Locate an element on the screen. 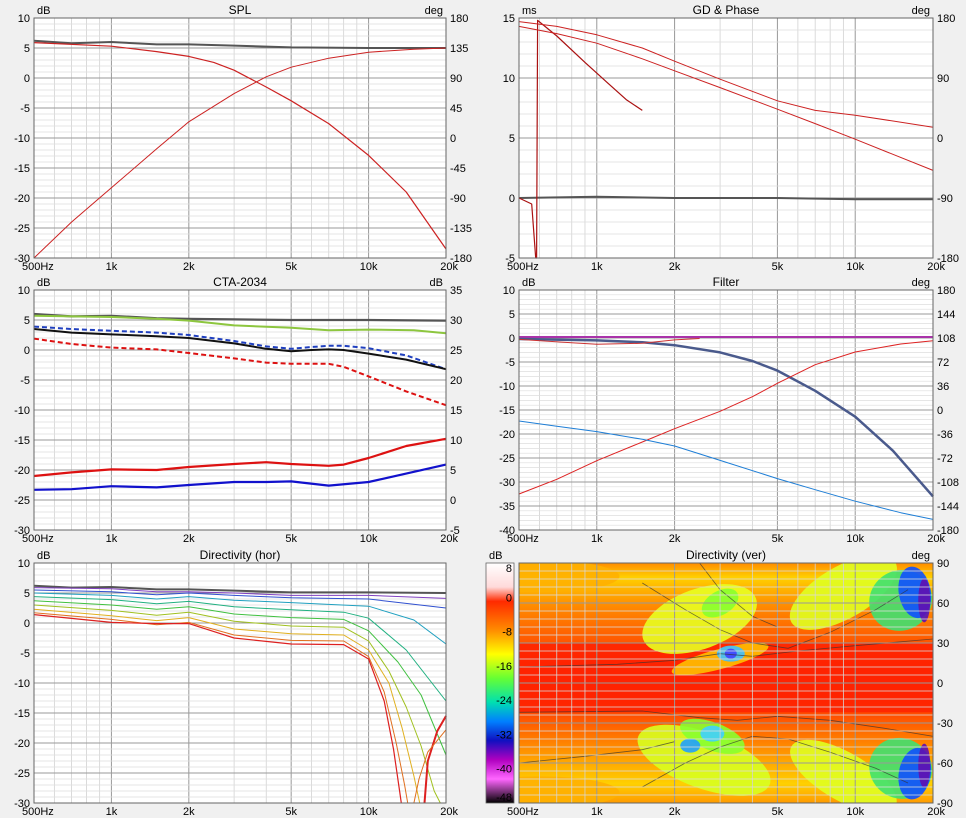 This screenshot has width=966, height=818. colorbar-tick-label: -16 is located at coordinates (504, 667).